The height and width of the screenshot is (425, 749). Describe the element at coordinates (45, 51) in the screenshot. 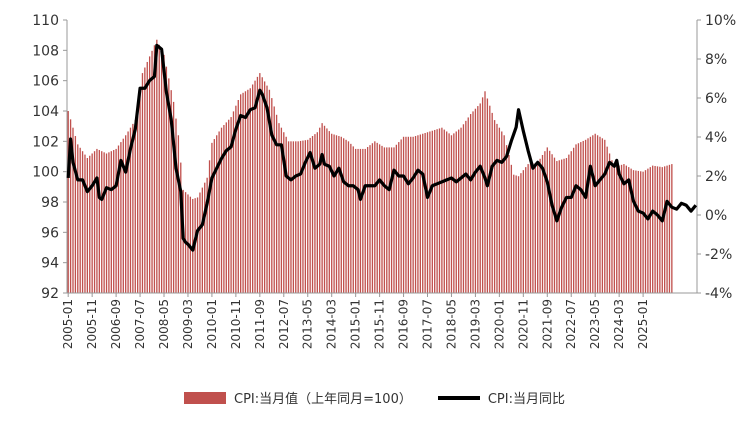

I see `y-tick-label: 108` at that location.